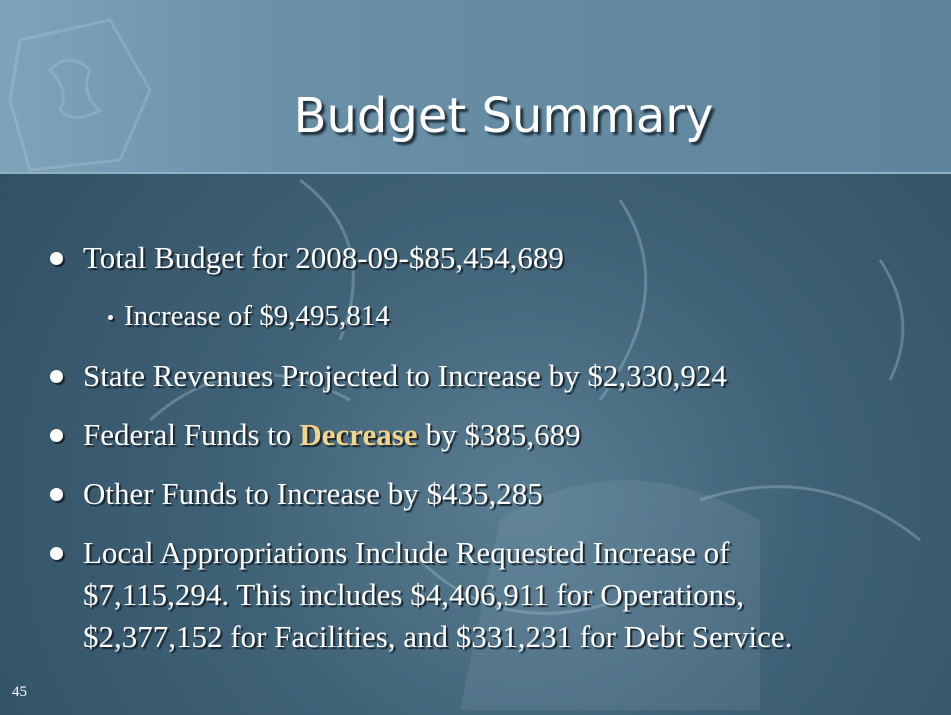 Image resolution: width=951 pixels, height=715 pixels. I want to click on slide-number: 45, so click(19, 692).